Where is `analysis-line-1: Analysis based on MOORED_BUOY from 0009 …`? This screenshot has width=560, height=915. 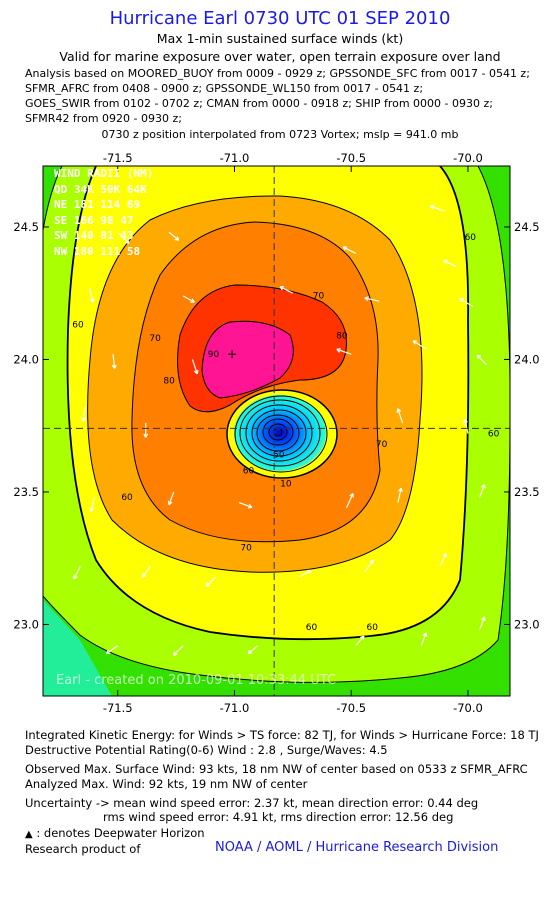 analysis-line-1: Analysis based on MOORED_BUOY from 0009 … is located at coordinates (277, 73).